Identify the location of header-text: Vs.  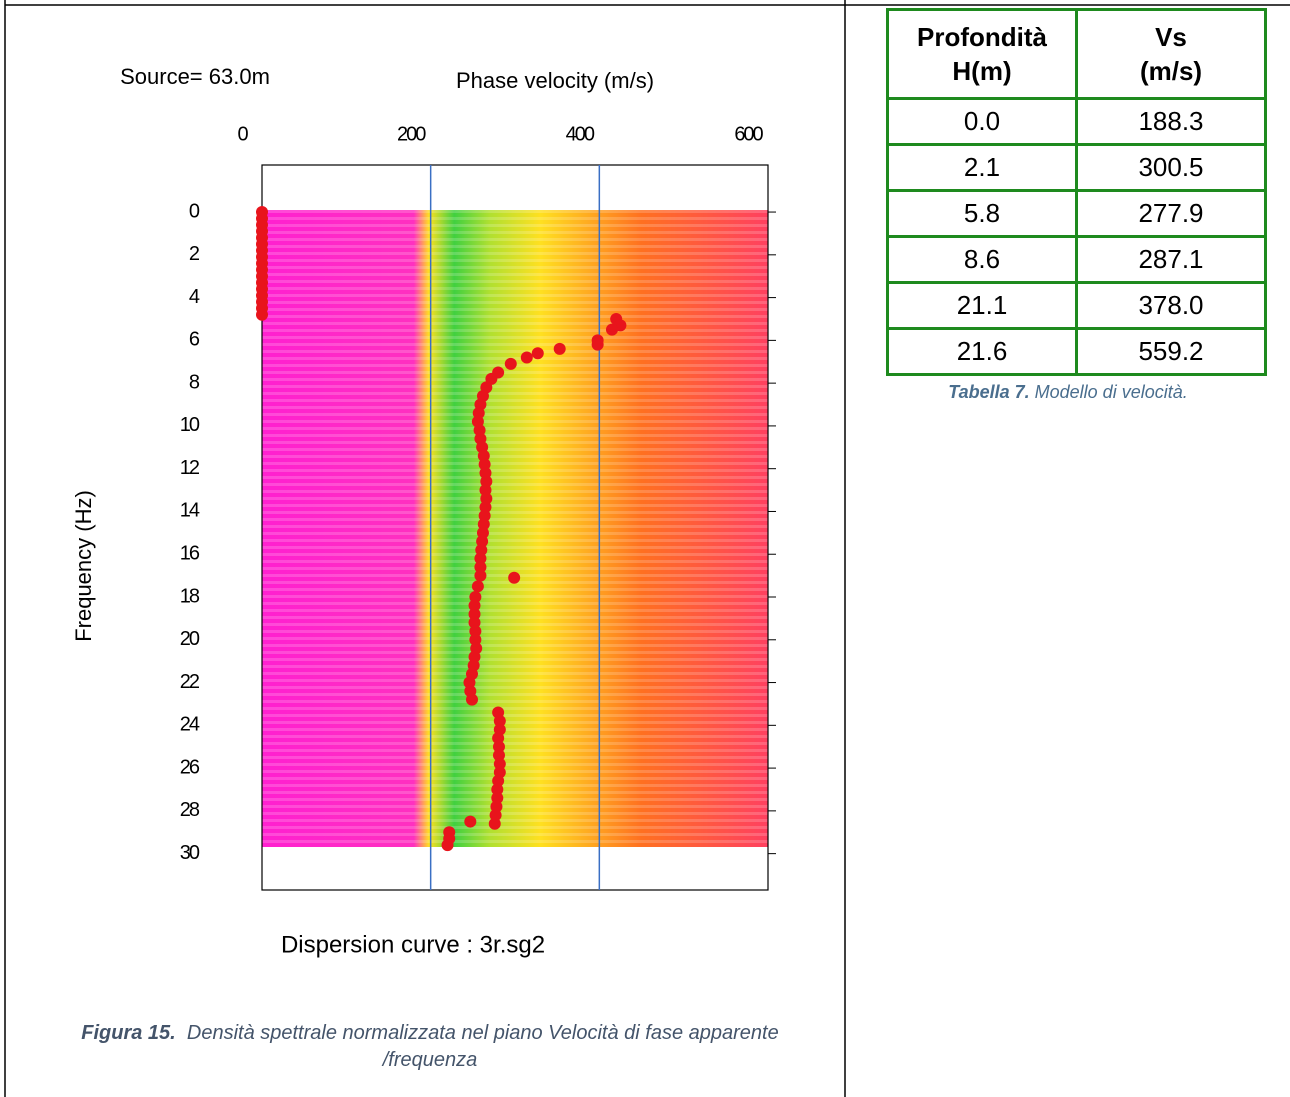
(1171, 37).